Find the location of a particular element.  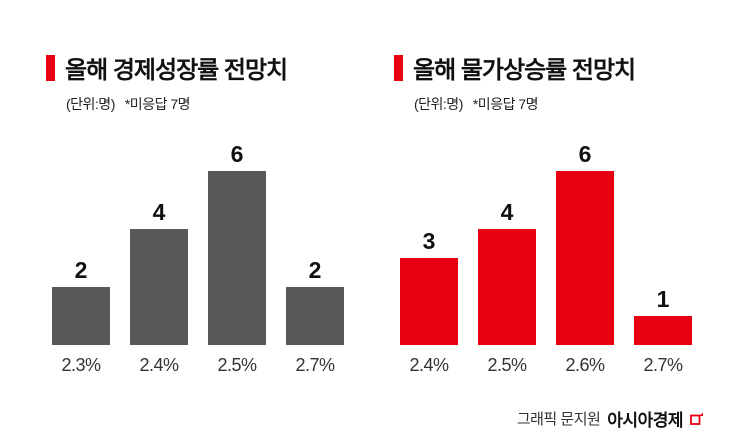

bar-column: 1 2.7% is located at coordinates (663, 331).